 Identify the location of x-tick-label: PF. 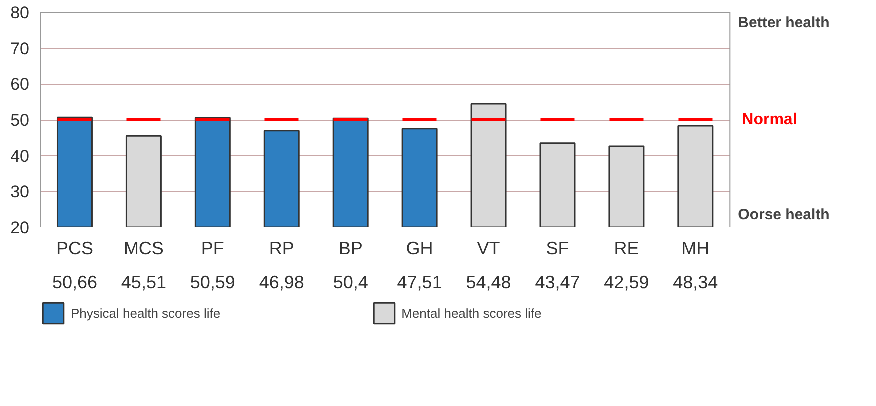
(212, 248).